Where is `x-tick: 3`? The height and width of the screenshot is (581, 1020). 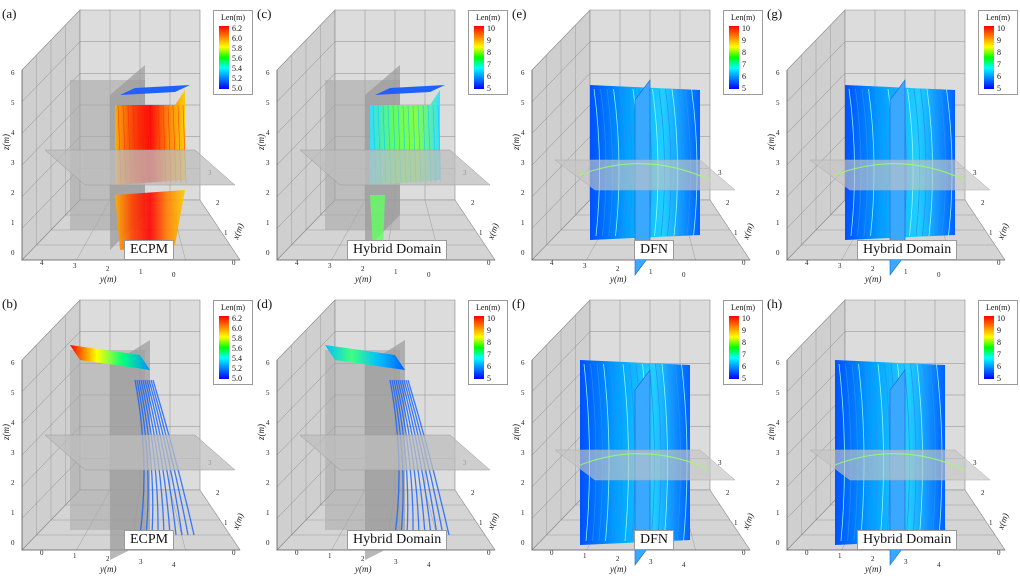 x-tick: 3 is located at coordinates (975, 173).